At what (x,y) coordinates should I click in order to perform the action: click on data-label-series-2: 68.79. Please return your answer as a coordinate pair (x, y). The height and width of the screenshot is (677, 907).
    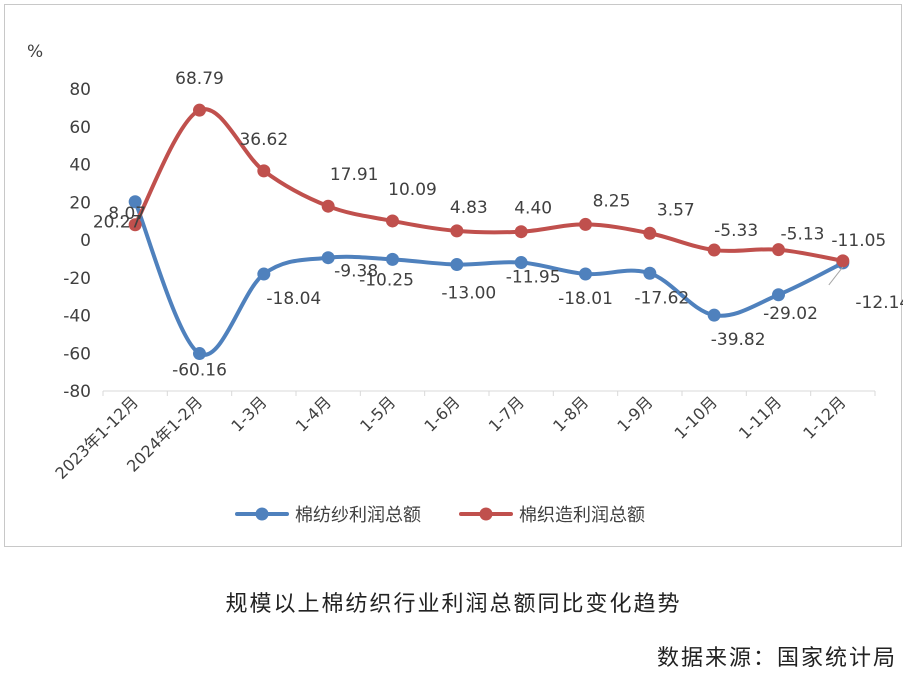
    Looking at the image, I should click on (199, 79).